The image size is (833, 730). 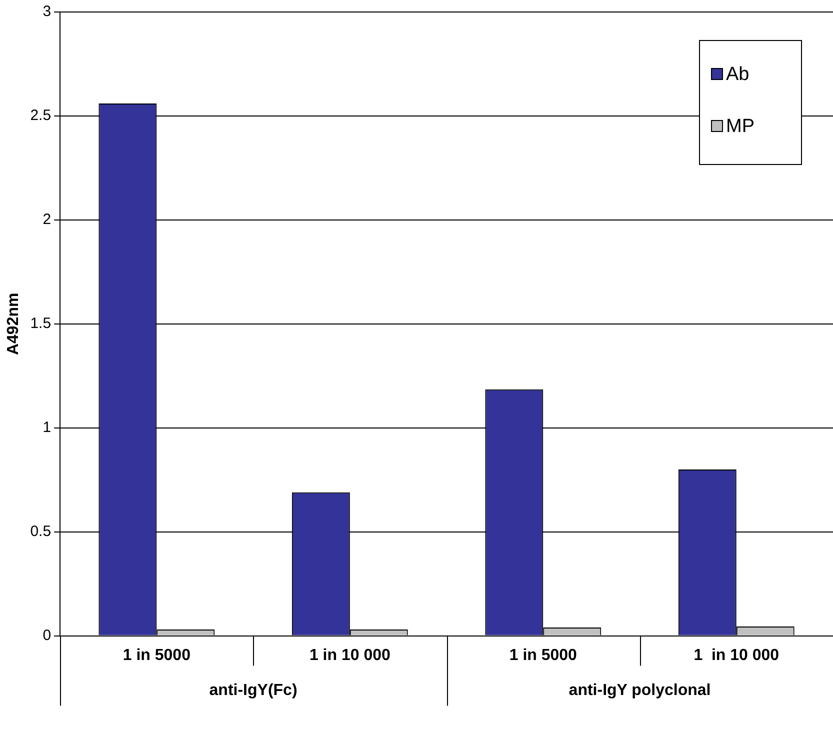 What do you see at coordinates (738, 75) in the screenshot?
I see `legend-label: Ab` at bounding box center [738, 75].